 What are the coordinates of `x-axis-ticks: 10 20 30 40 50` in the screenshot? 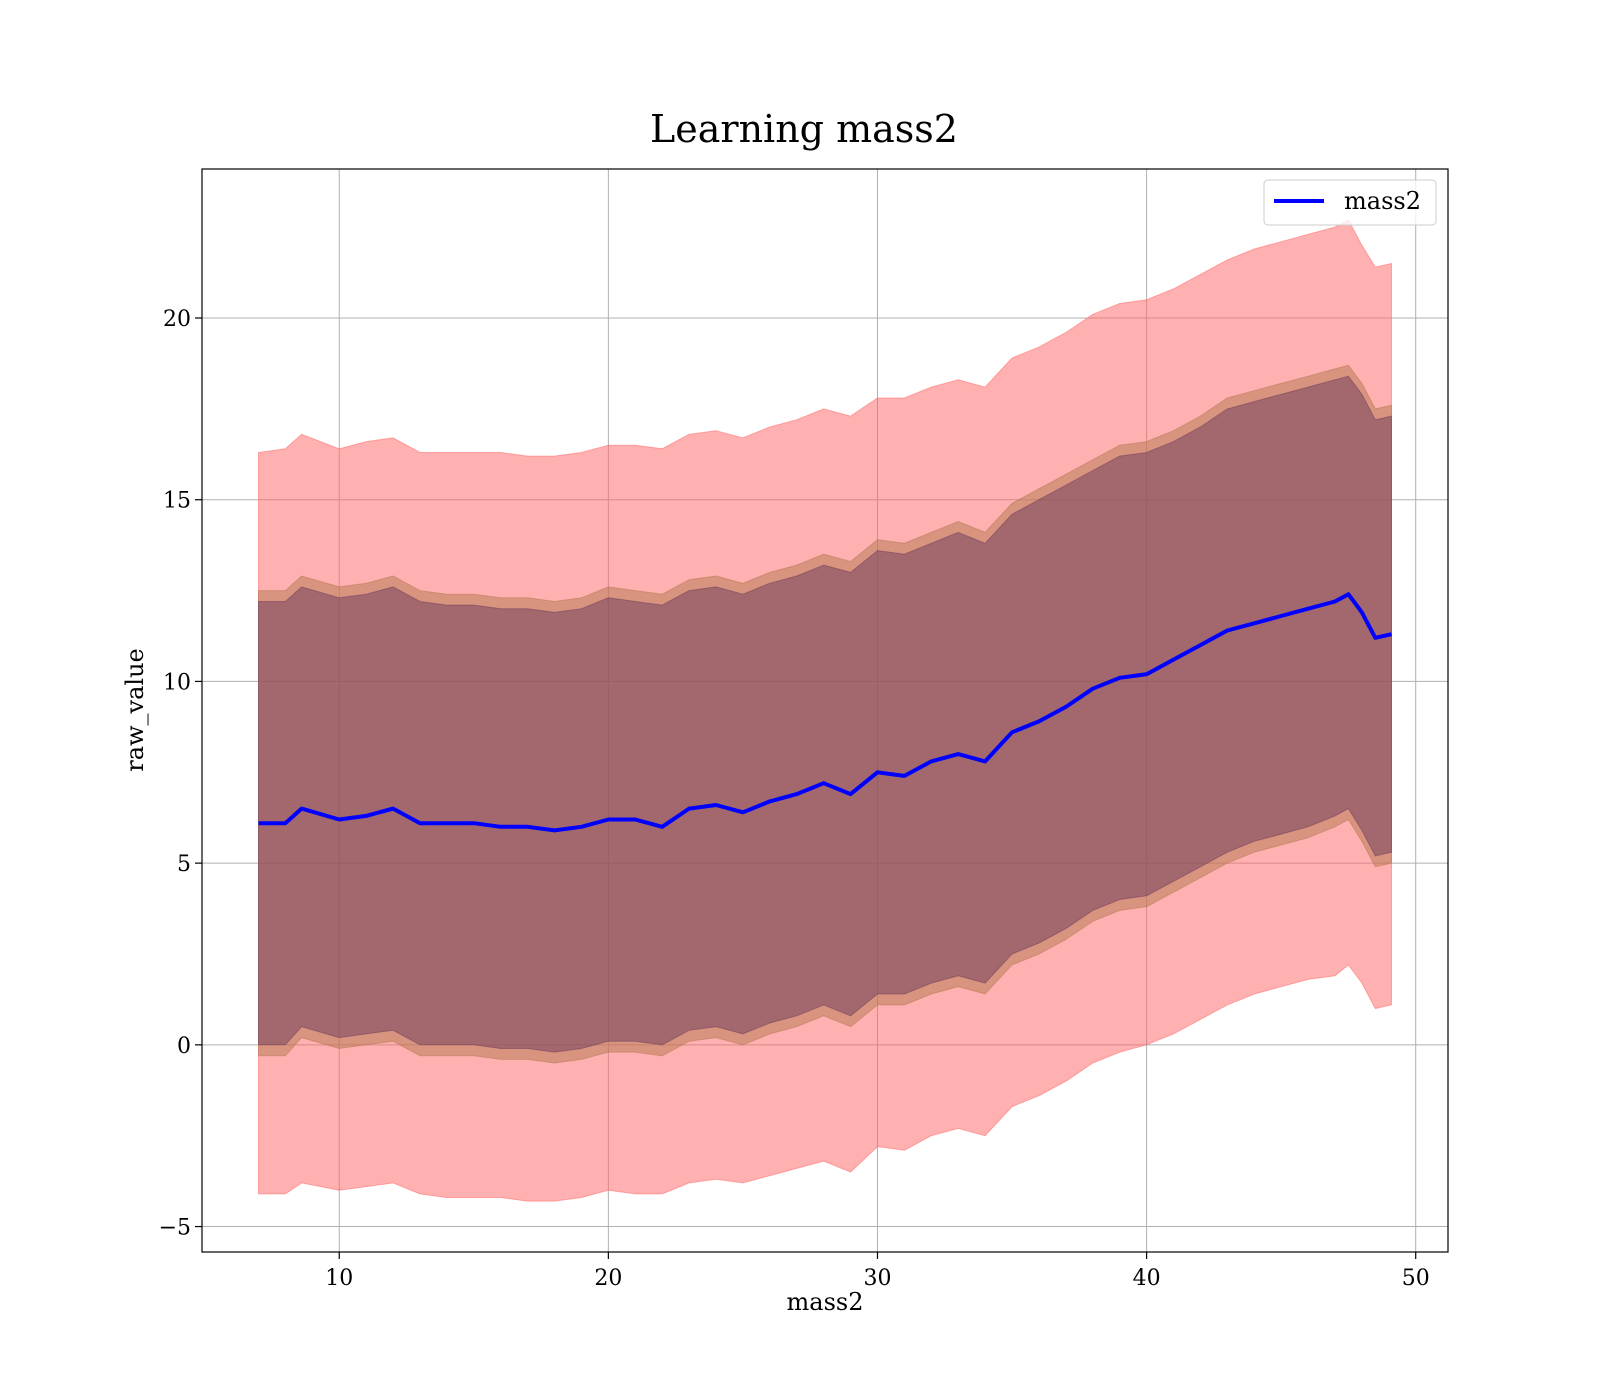 It's located at (877, 1271).